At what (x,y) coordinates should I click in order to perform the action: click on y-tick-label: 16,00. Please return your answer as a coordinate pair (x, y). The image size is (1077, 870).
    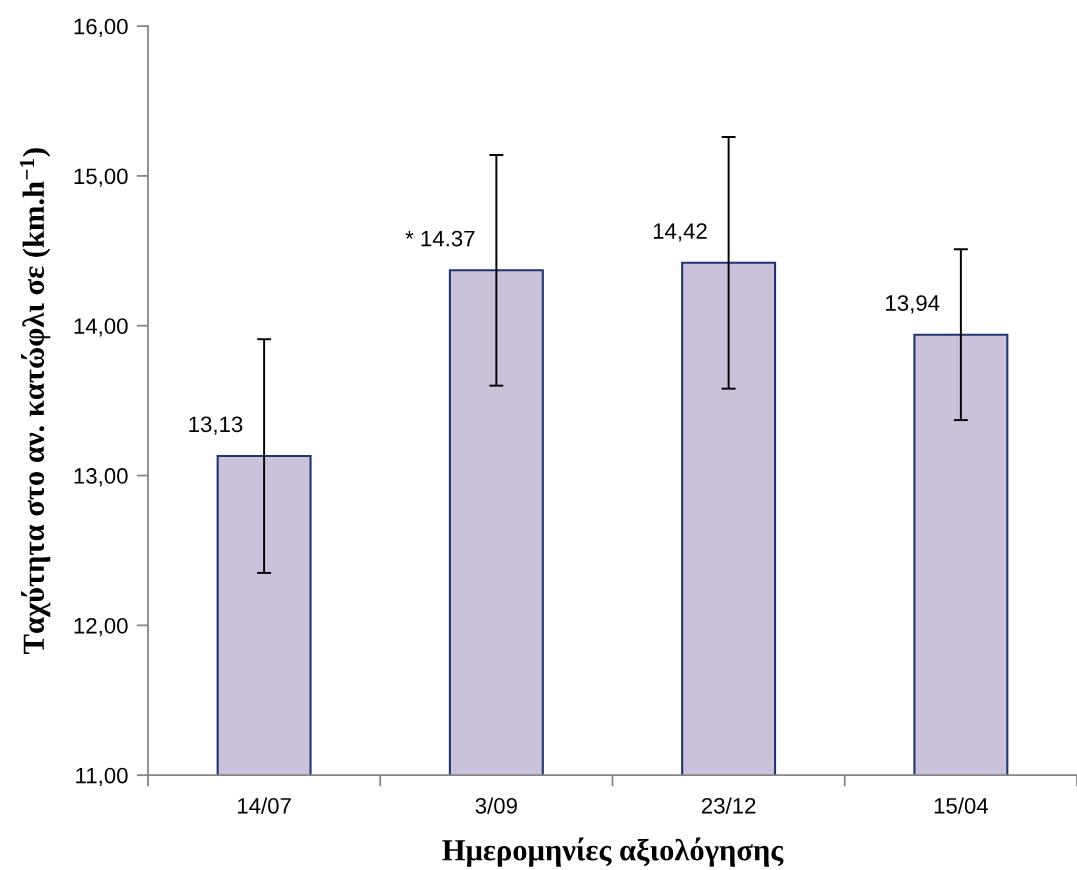
    Looking at the image, I should click on (101, 27).